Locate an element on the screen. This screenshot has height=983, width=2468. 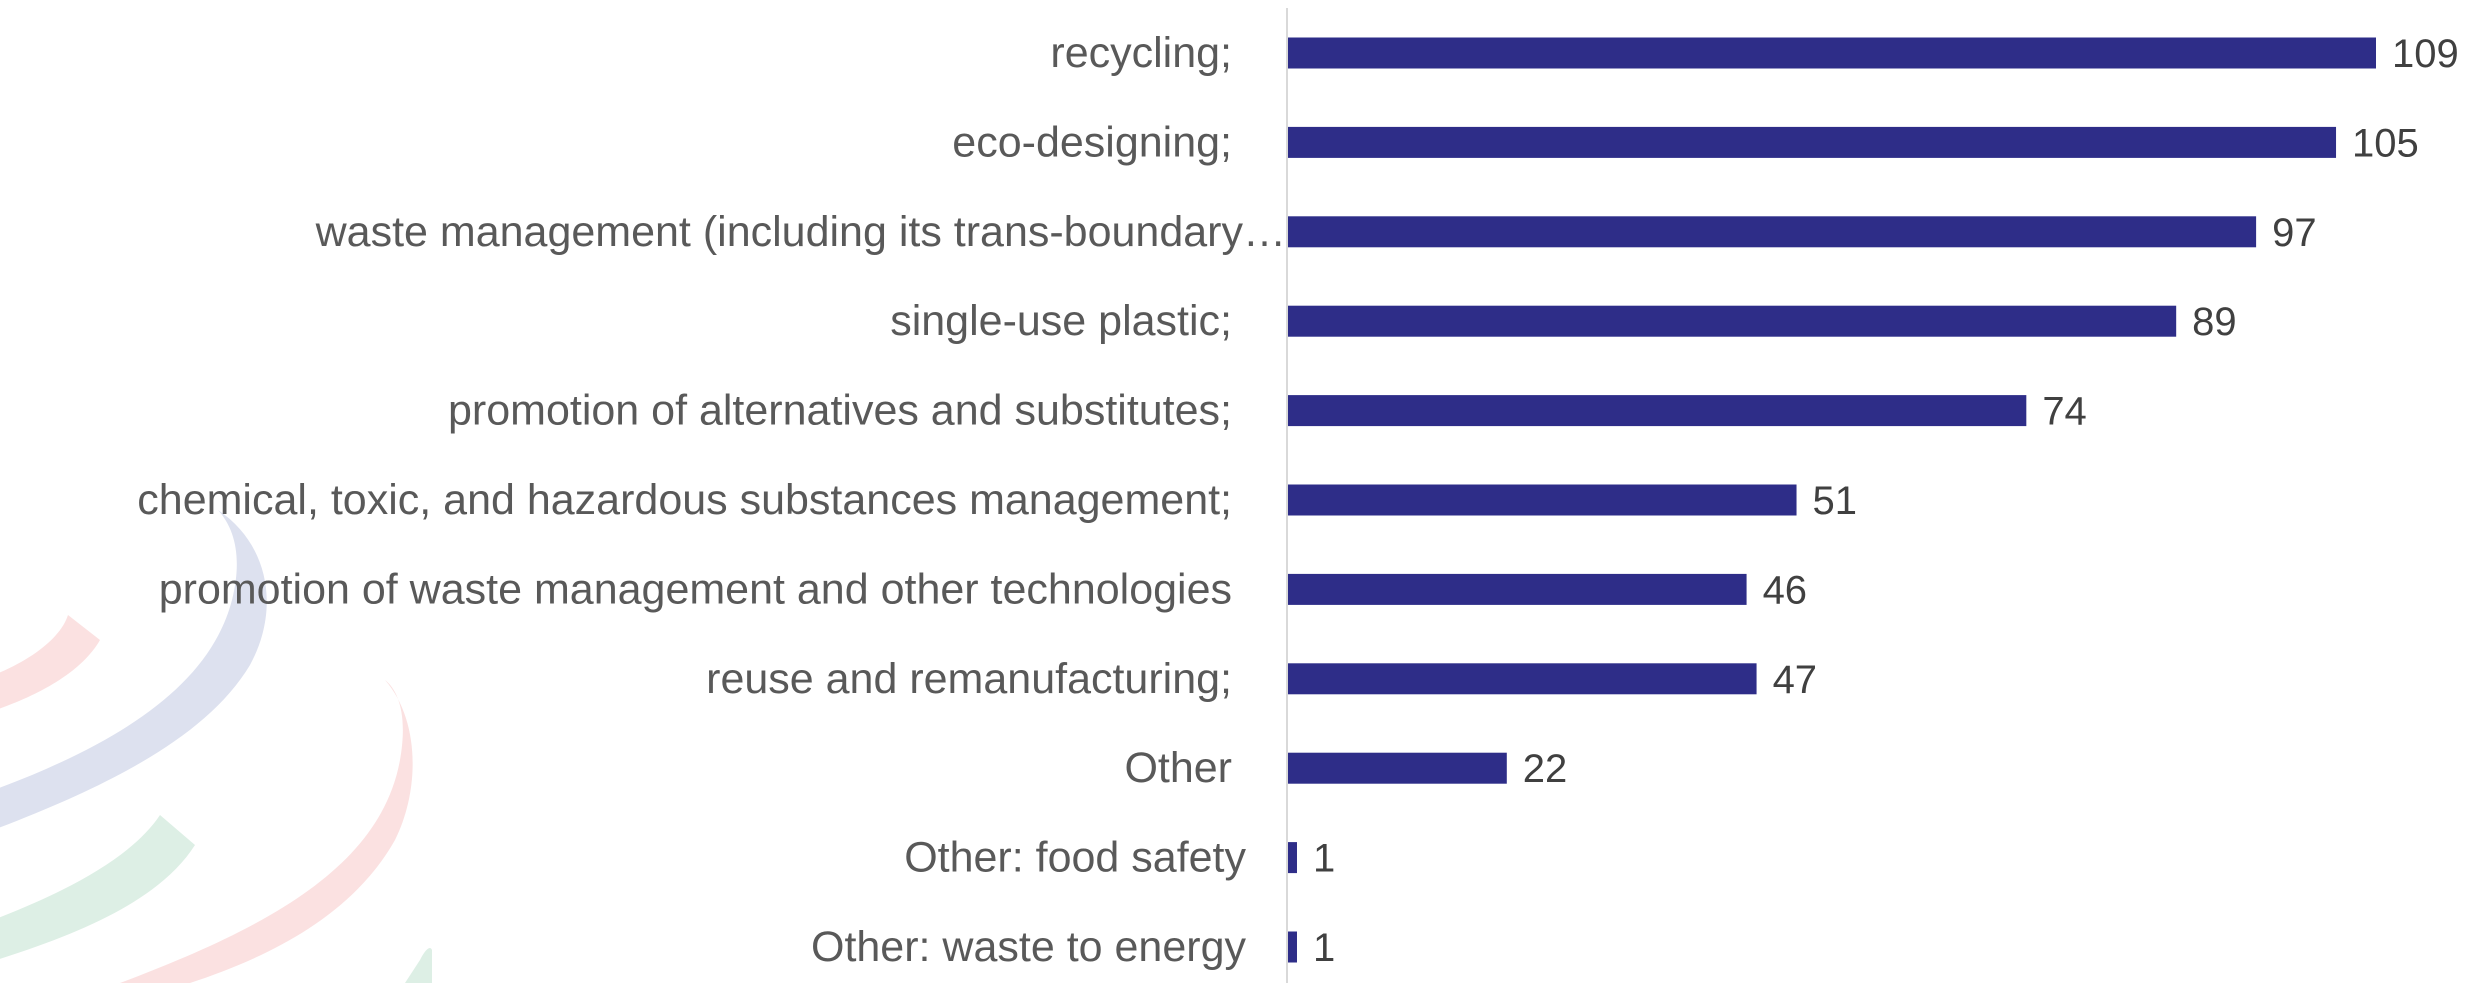
category-label: reuse and remanufacturing; is located at coordinates (969, 679).